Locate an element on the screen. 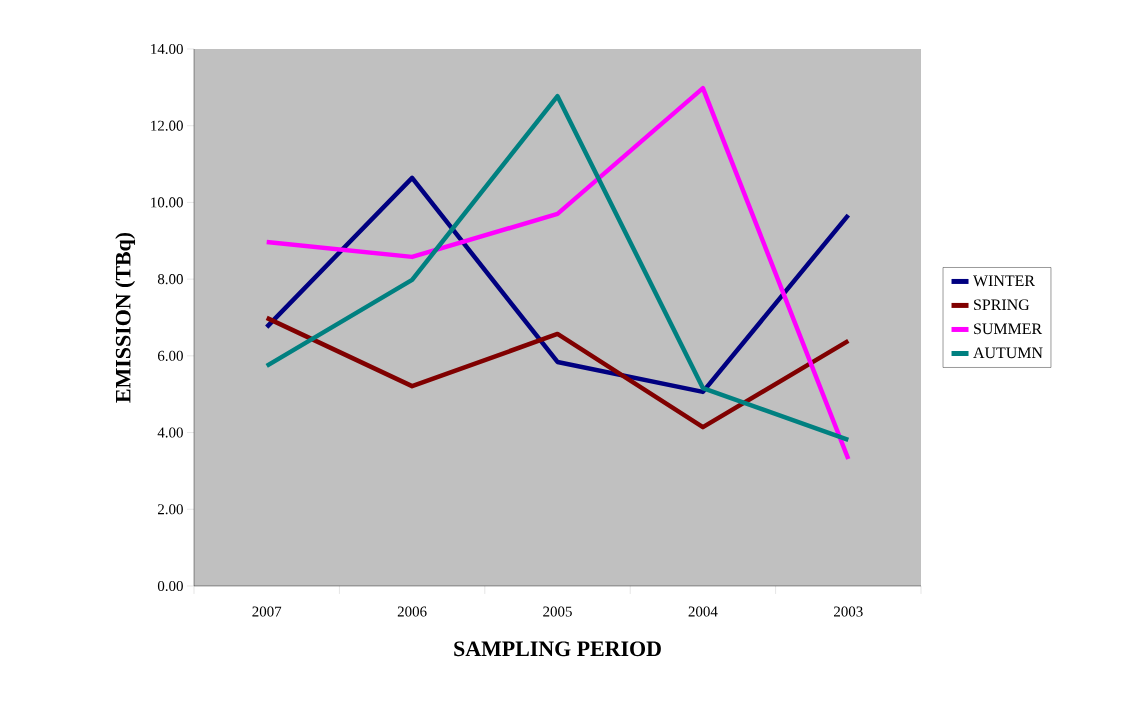 This screenshot has height=709, width=1125. y-tick-label: 14.00 is located at coordinates (167, 49).